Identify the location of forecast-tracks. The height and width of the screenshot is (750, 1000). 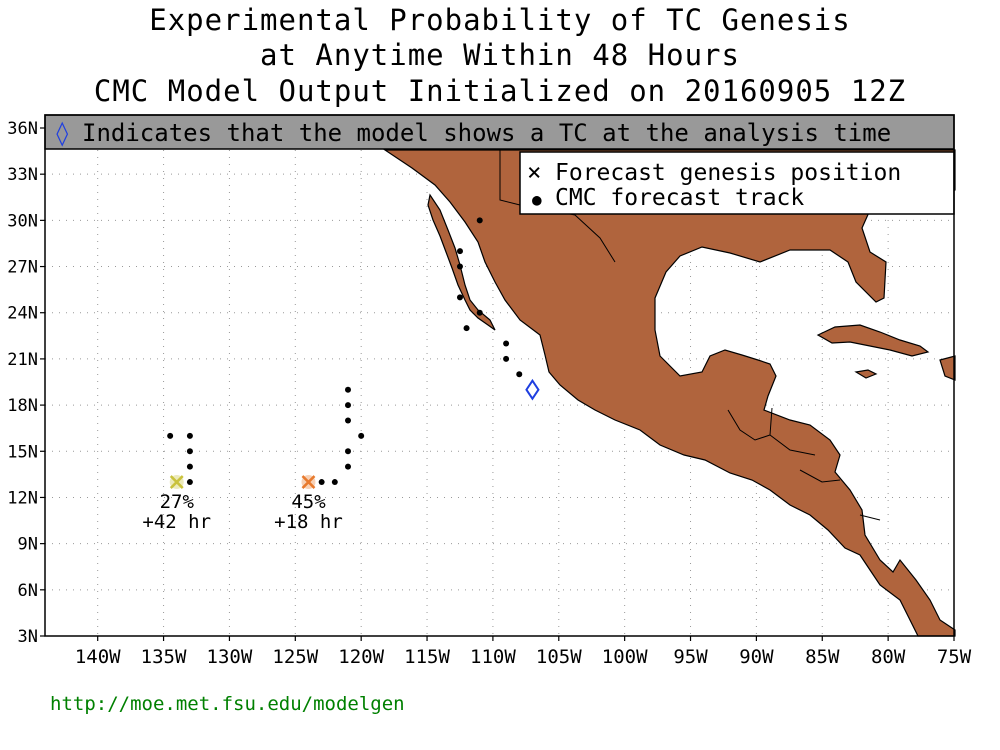
(345, 351).